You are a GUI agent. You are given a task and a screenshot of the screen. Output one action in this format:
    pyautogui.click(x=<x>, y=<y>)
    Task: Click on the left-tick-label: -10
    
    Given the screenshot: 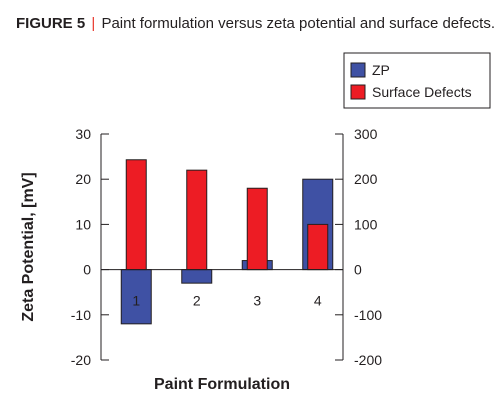 What is the action you would take?
    pyautogui.click(x=81, y=315)
    